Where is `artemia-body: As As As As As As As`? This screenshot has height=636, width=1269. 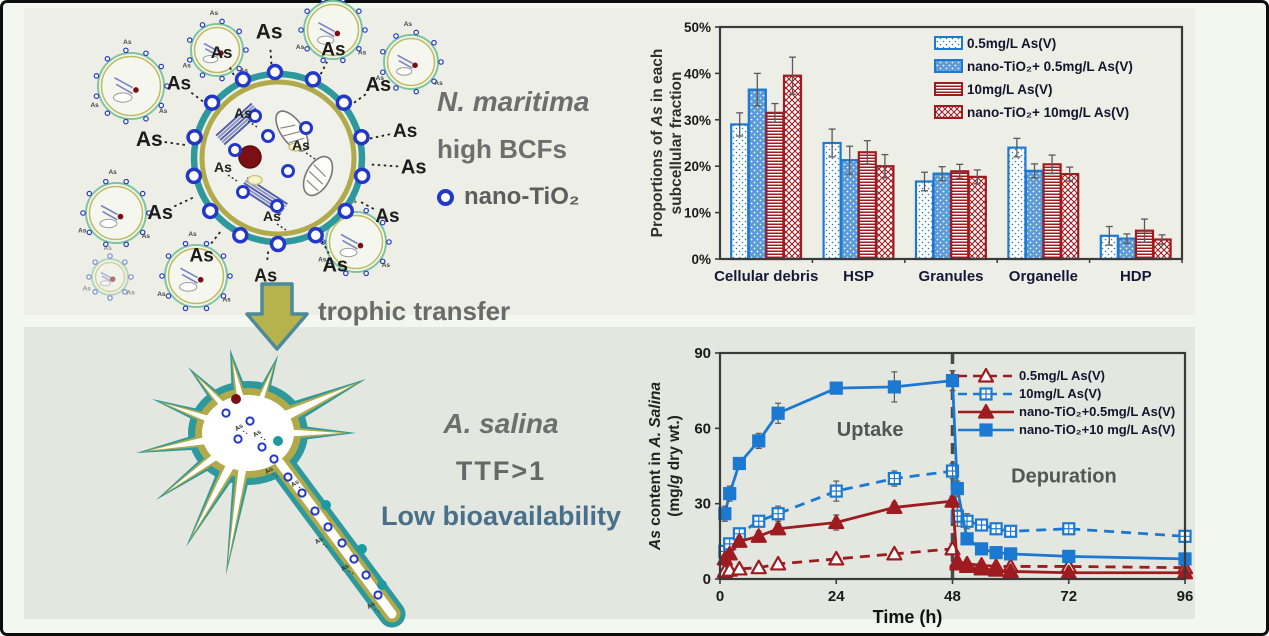 artemia-body: As As As As As As As is located at coordinates (271, 488).